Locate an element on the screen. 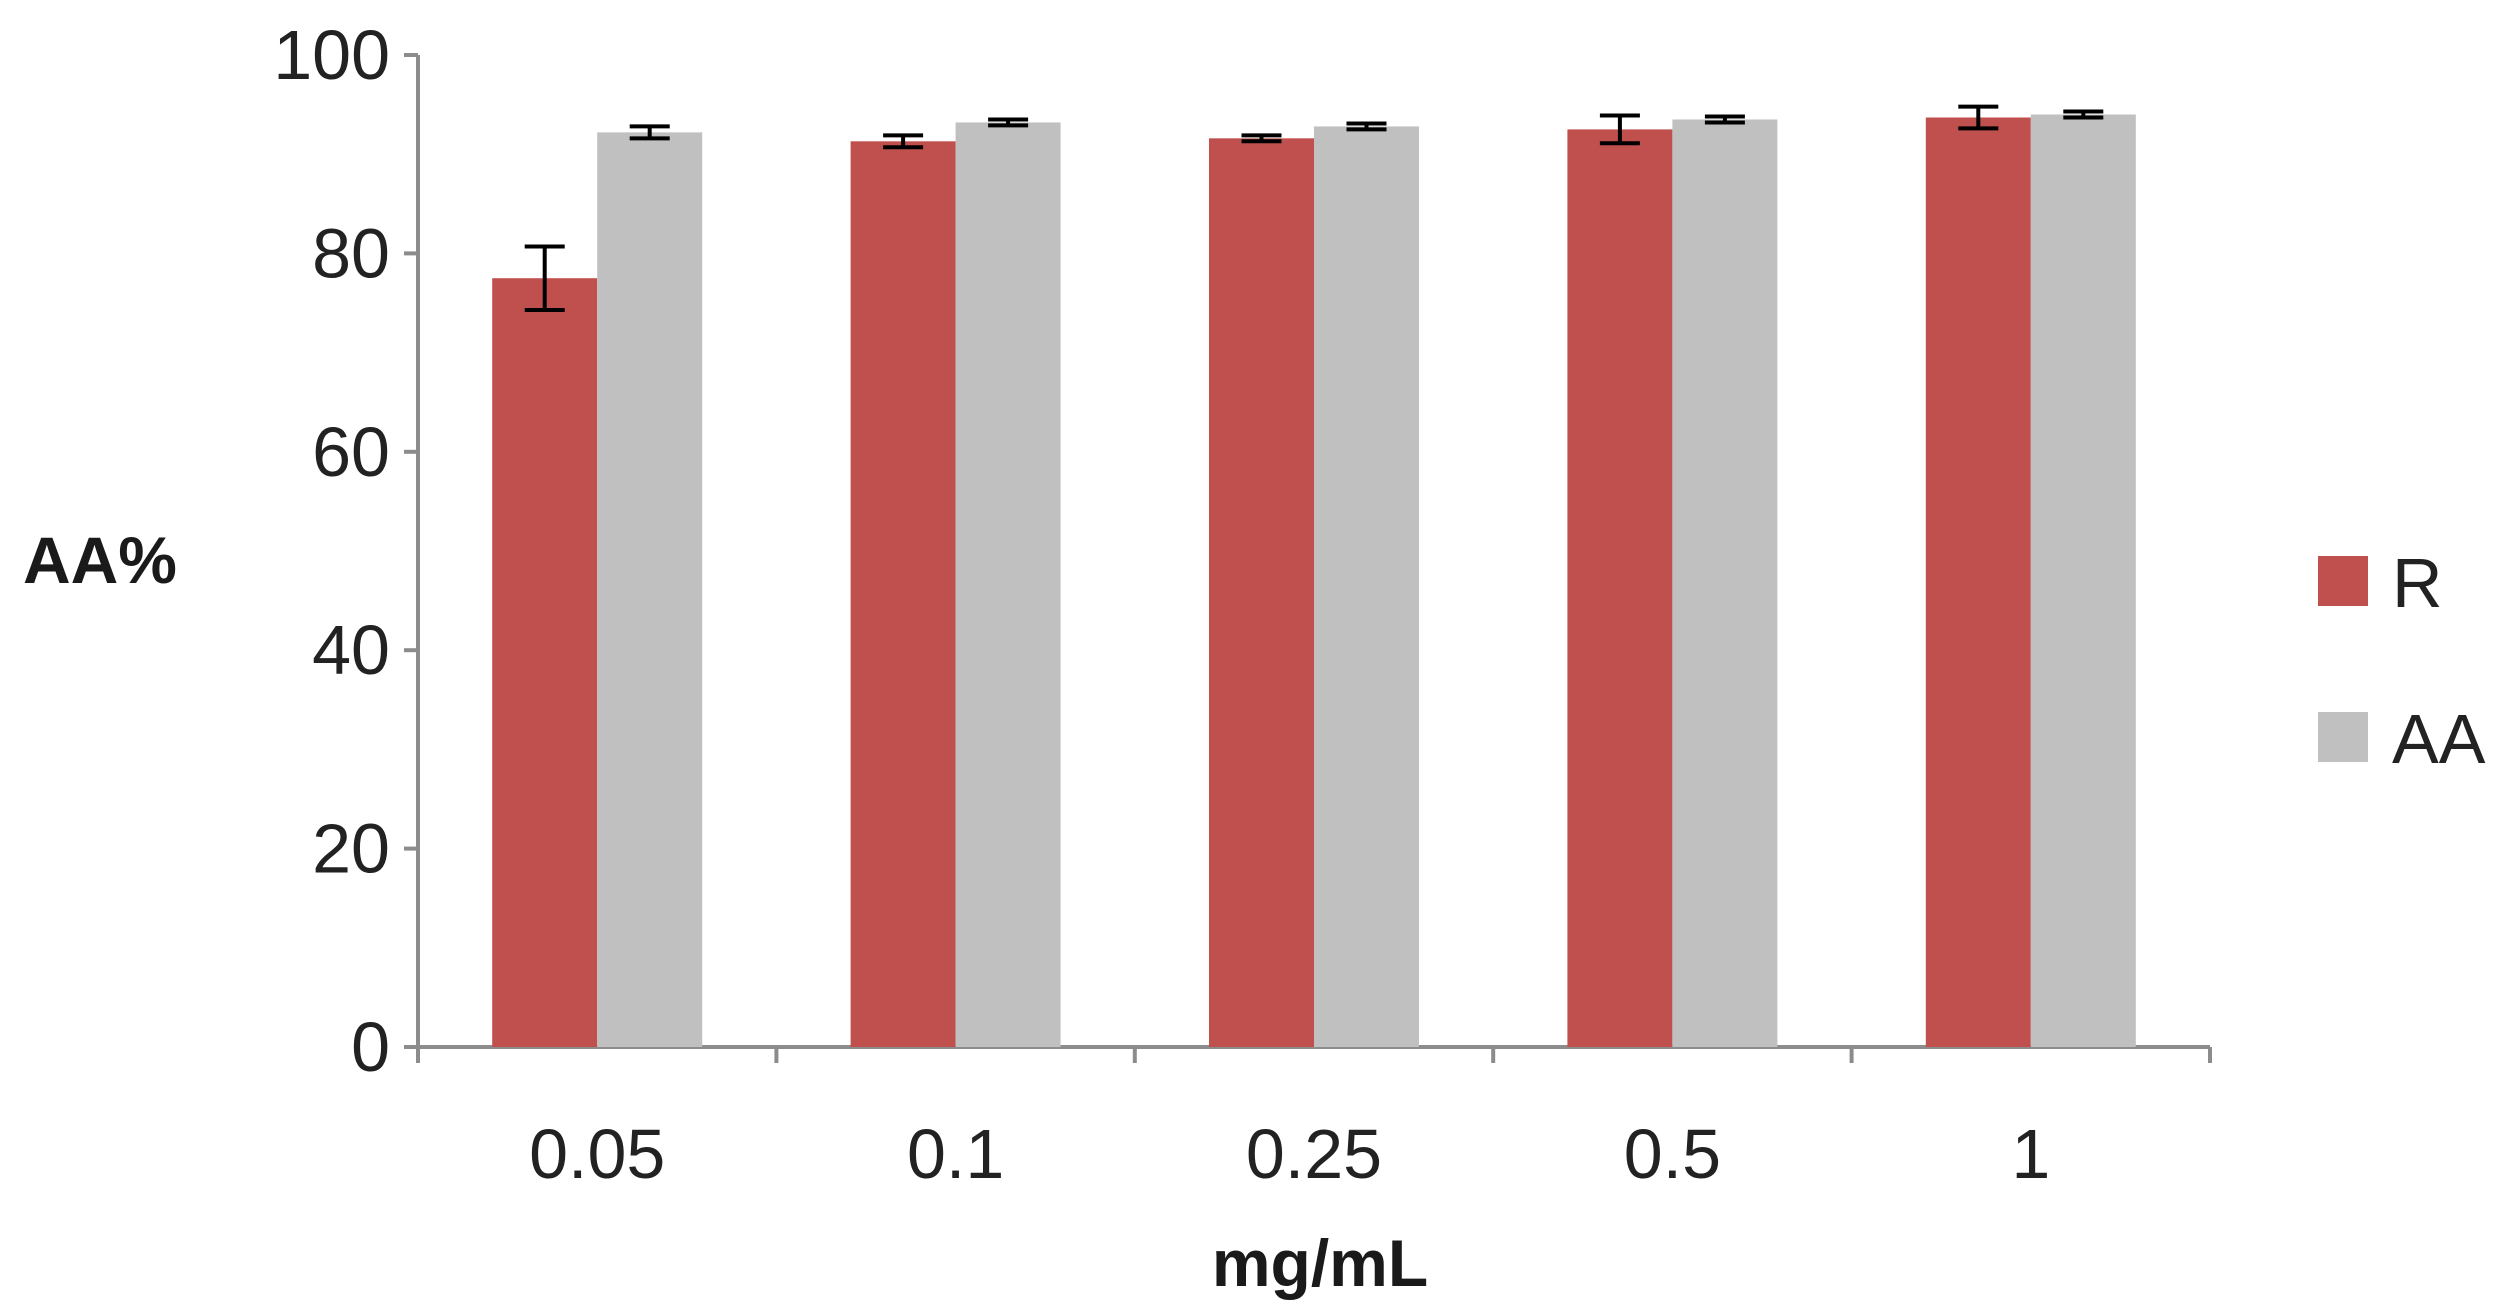 Image resolution: width=2502 pixels, height=1306 pixels. x-tick-label: 0.05 is located at coordinates (597, 1154).